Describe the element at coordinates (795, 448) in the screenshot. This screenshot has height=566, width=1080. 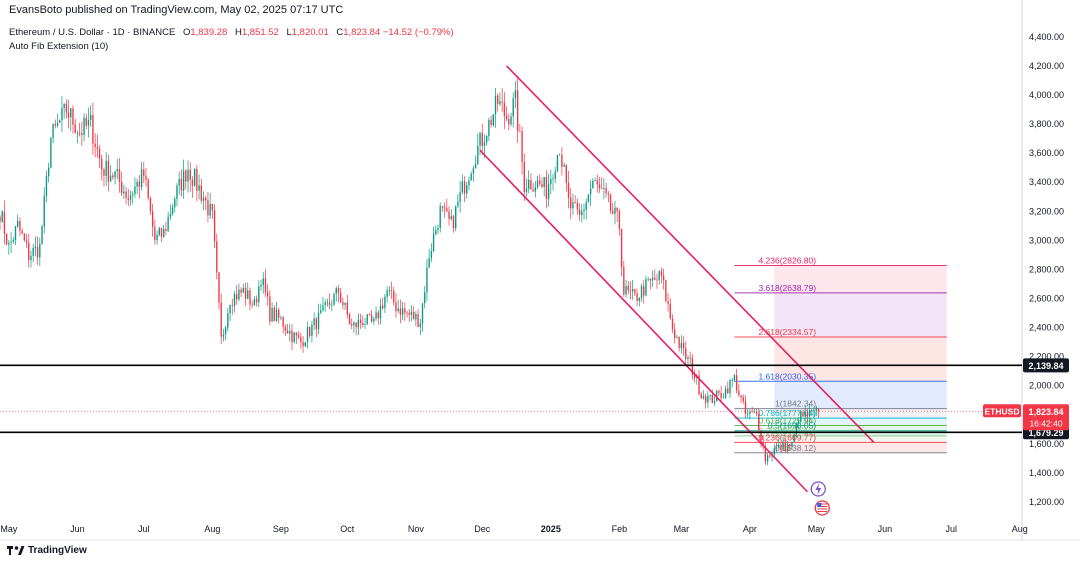
I see `fib-level-label: 0(1538.12)` at that location.